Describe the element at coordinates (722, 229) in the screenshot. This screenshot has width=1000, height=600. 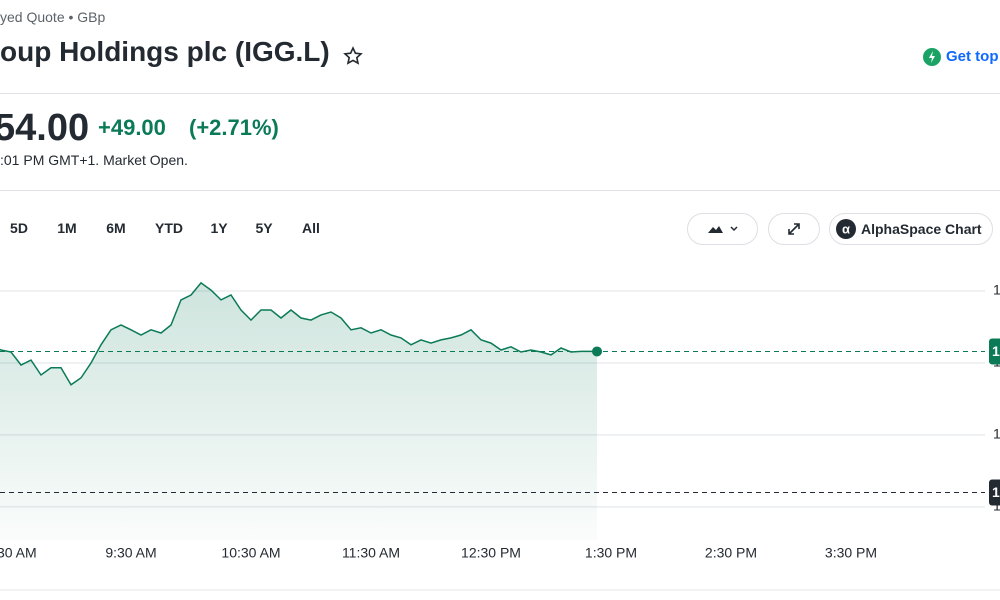
I see `chart-type-button` at that location.